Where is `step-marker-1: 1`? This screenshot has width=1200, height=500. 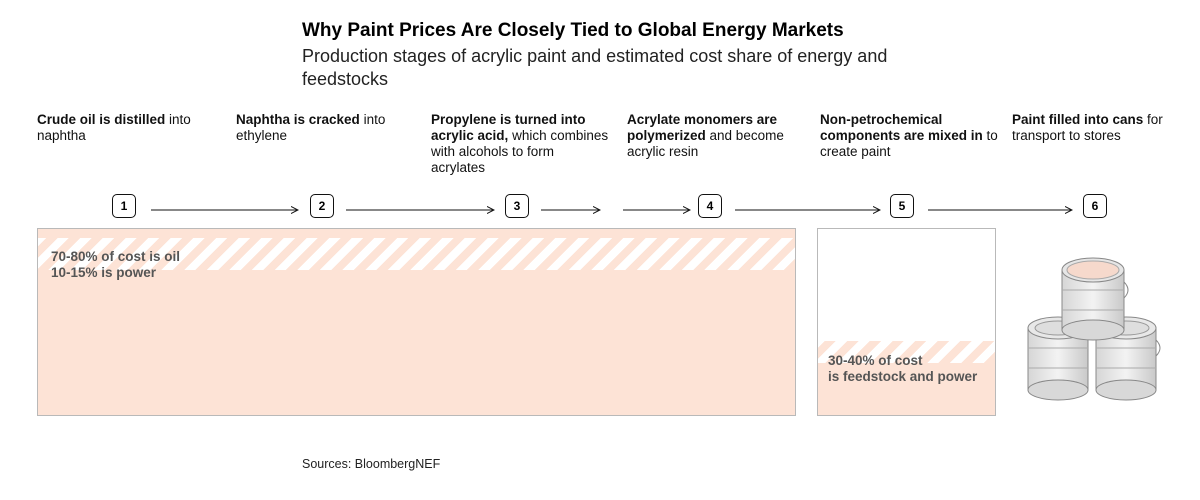
step-marker-1: 1 is located at coordinates (124, 206).